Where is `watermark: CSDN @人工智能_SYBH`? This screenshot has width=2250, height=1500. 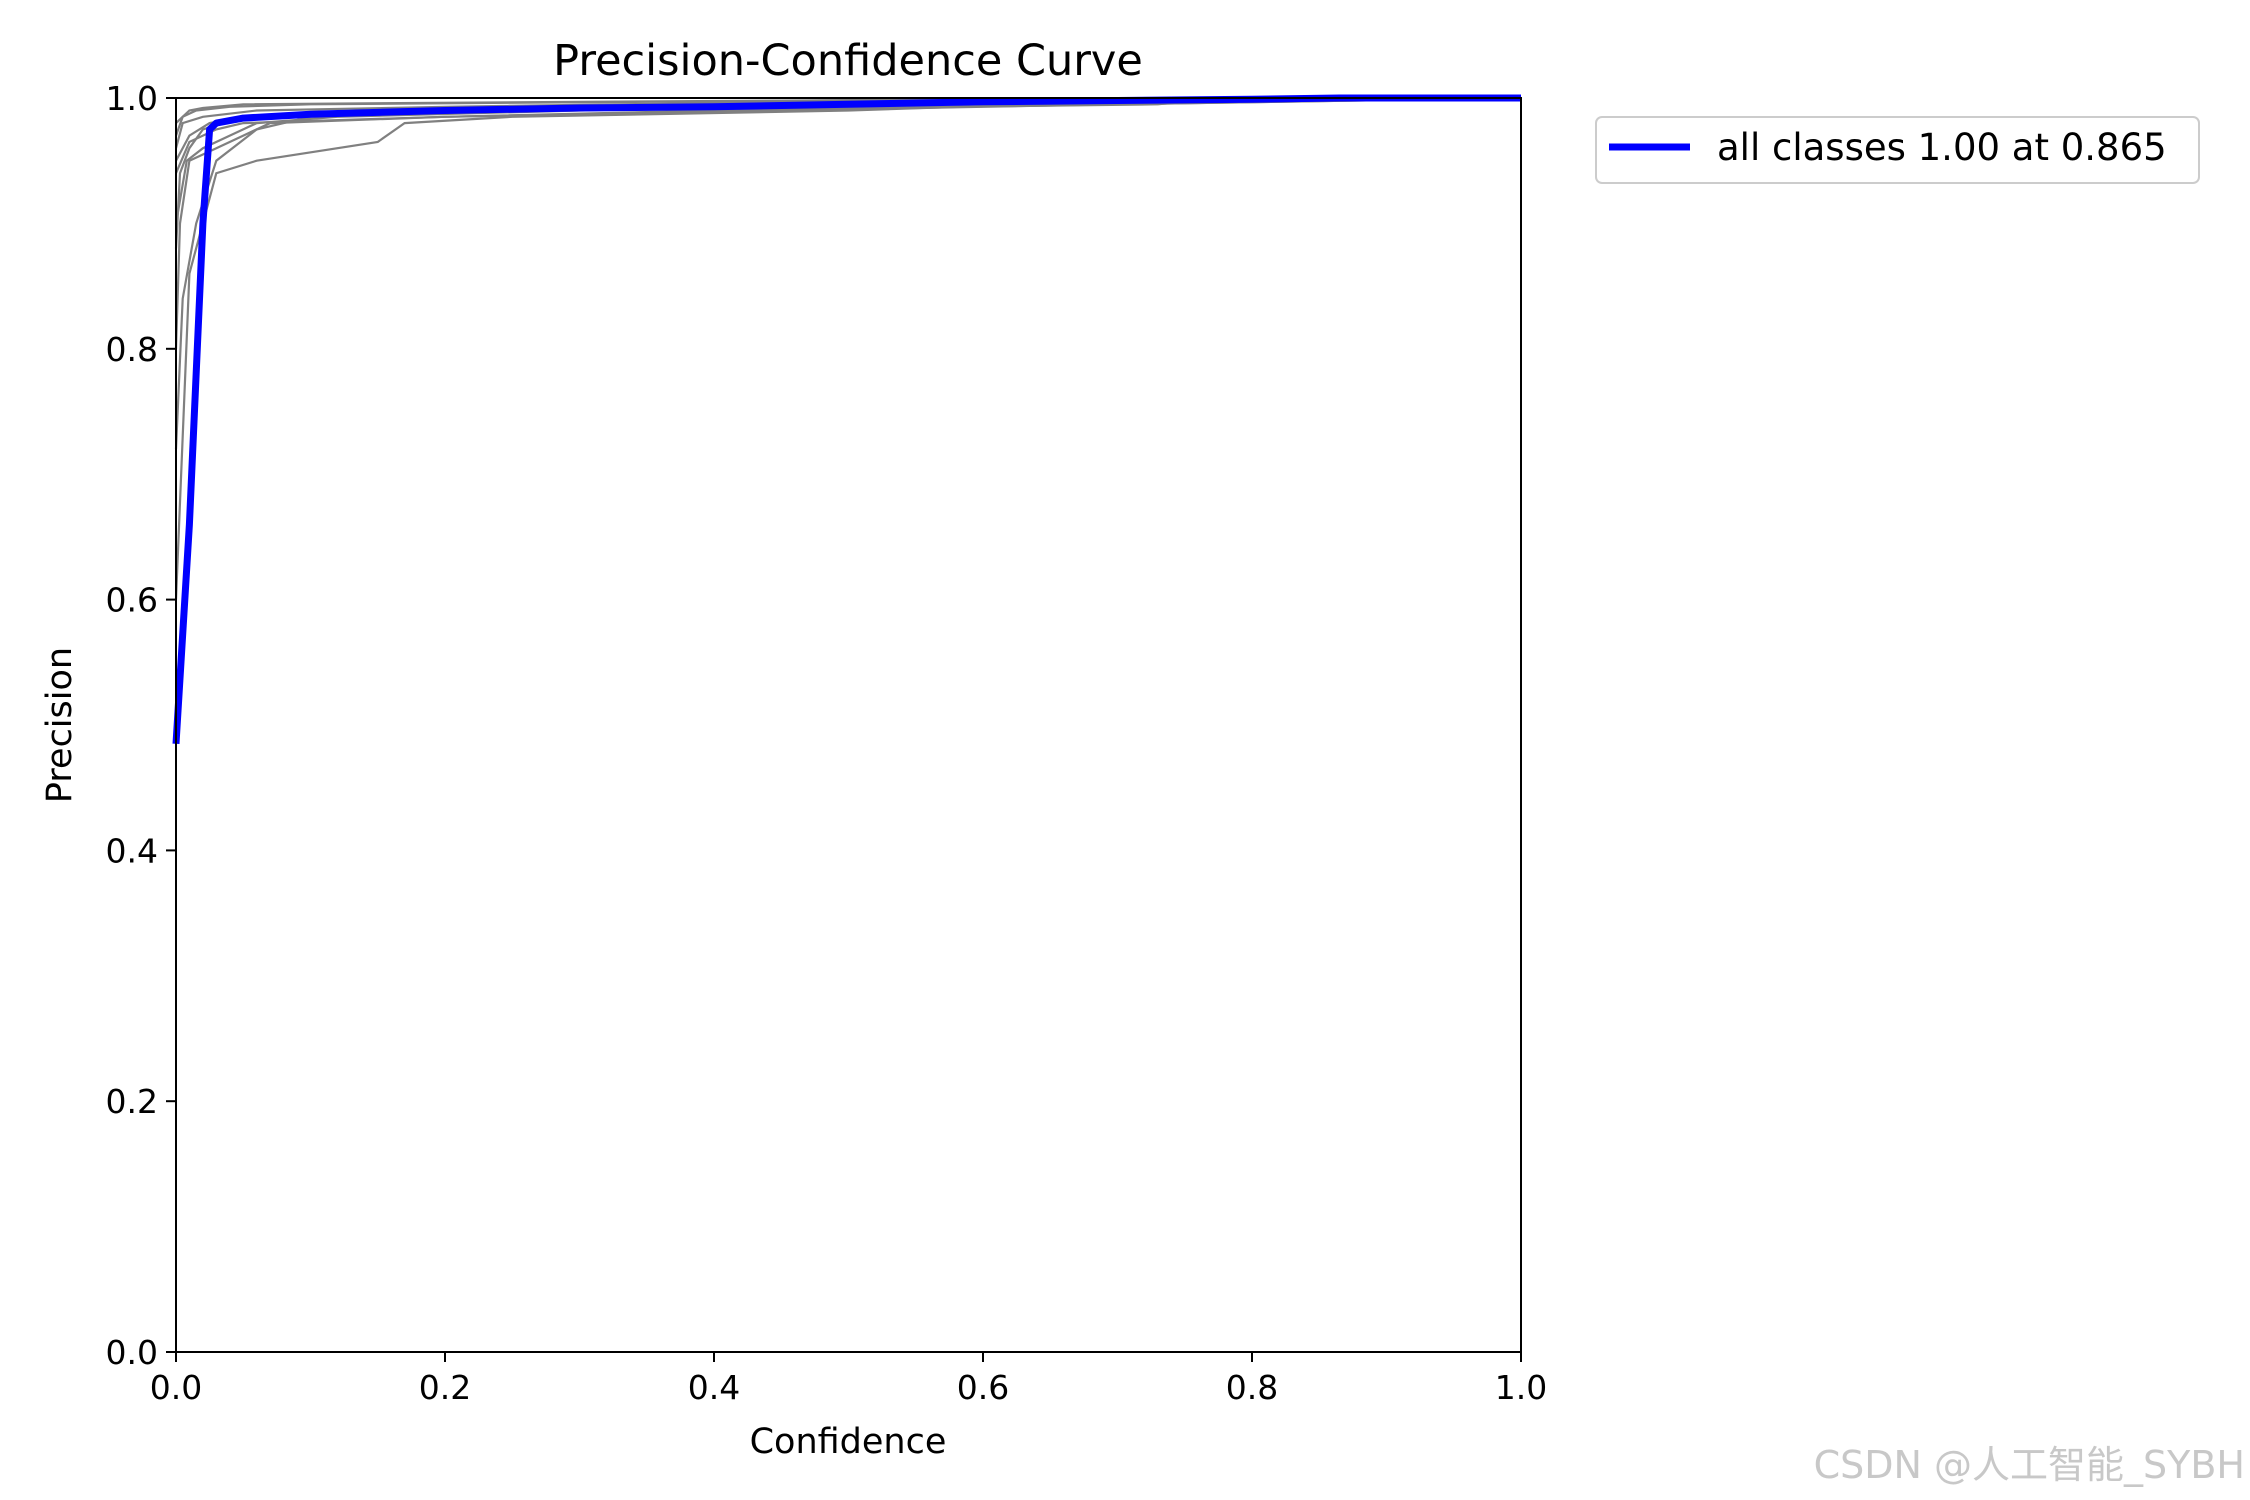
watermark: CSDN @人工智能_SYBH is located at coordinates (2029, 1465).